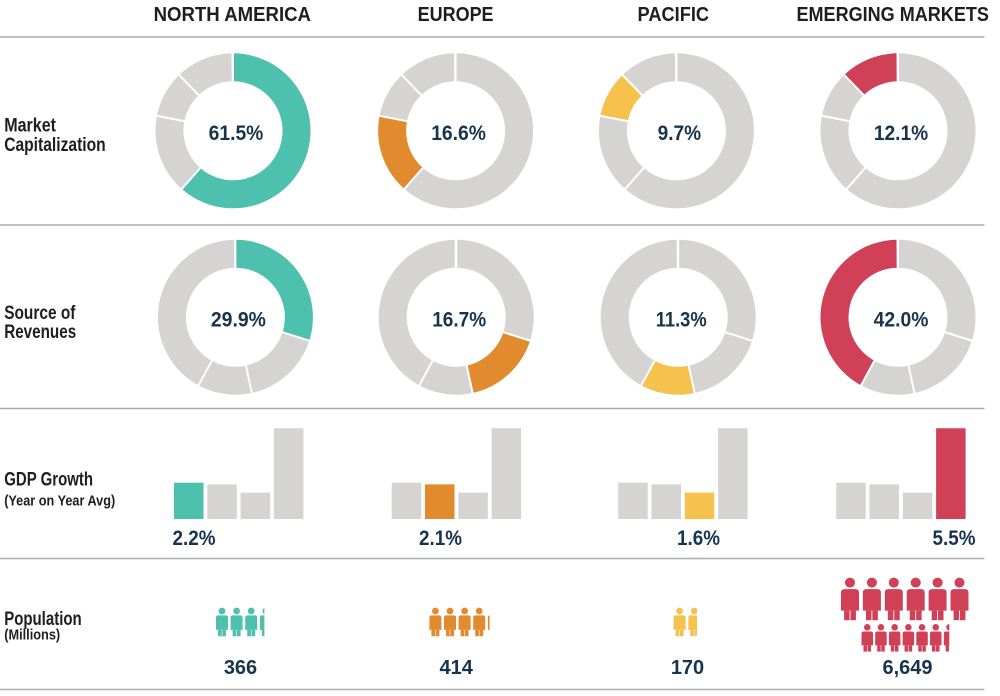 Image resolution: width=1000 pixels, height=696 pixels. What do you see at coordinates (698, 538) in the screenshot?
I see `svg-text: 1.6%` at bounding box center [698, 538].